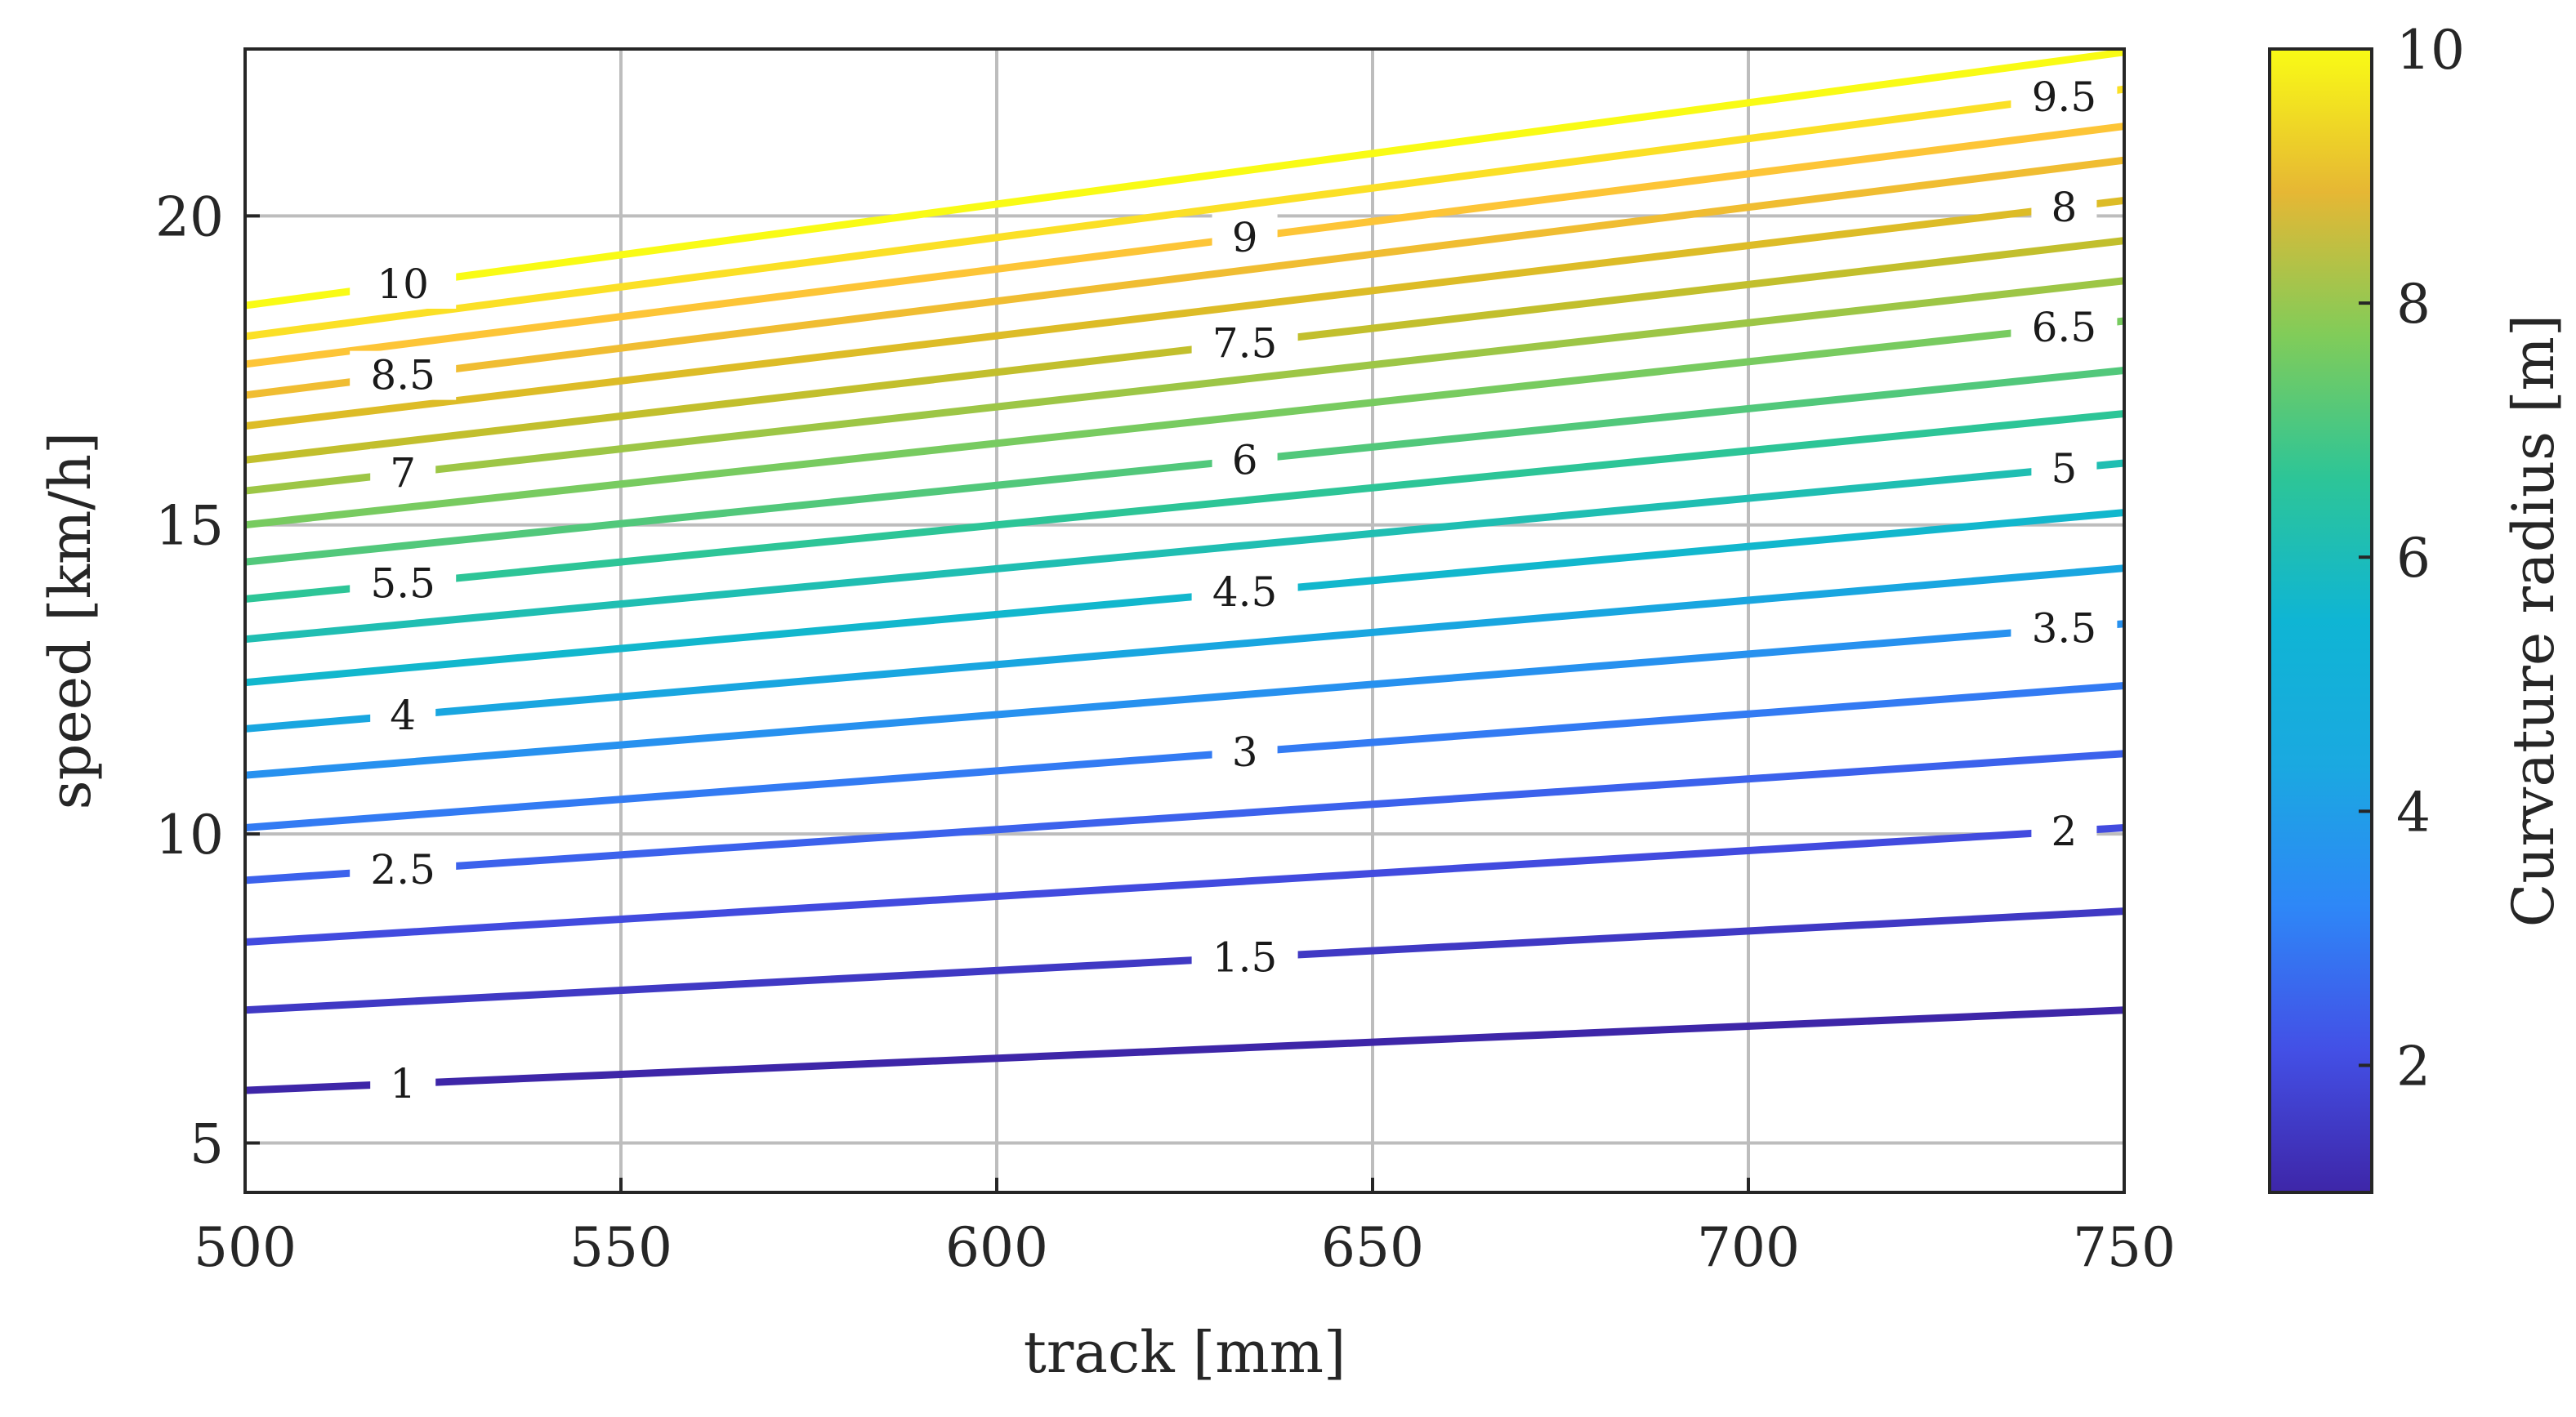  I want to click on contour-label: 5, so click(2064, 468).